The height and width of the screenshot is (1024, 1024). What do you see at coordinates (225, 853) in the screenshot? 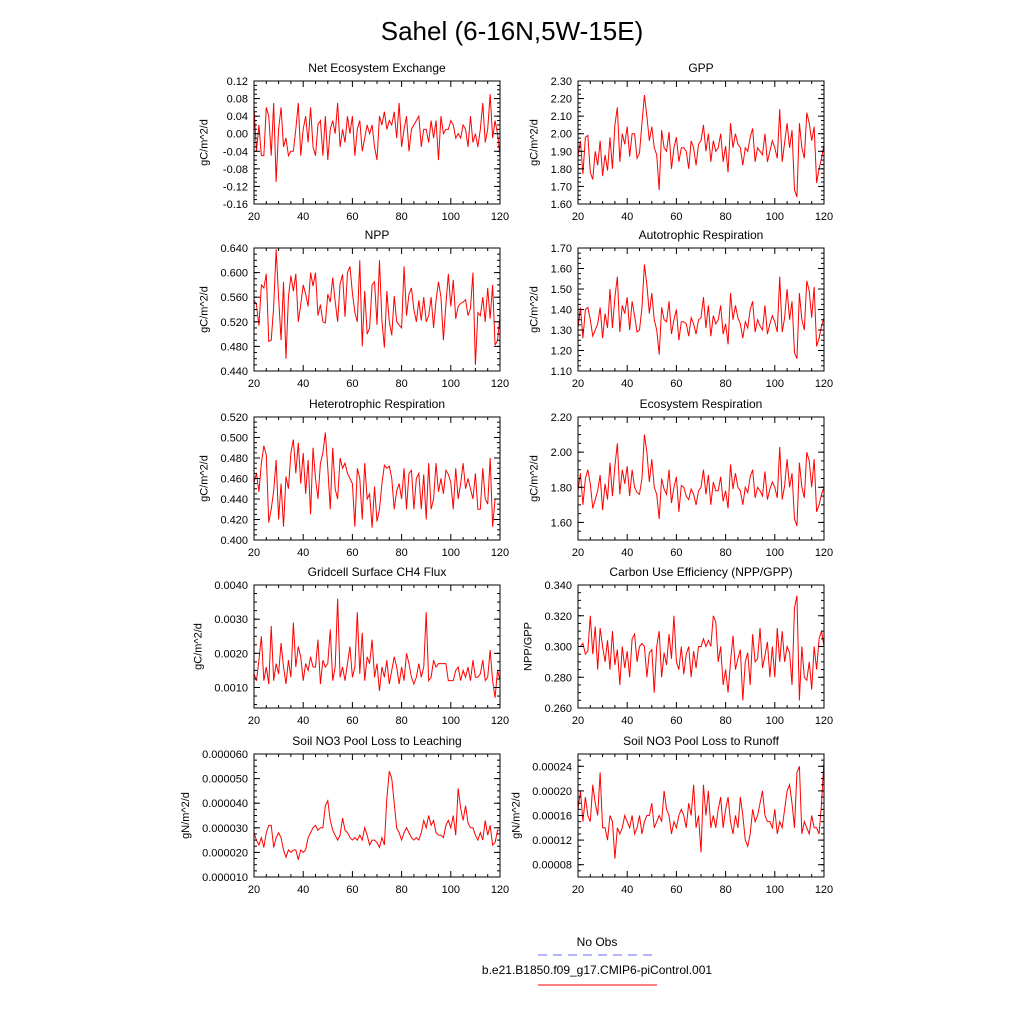
I see `y-tick-label: 0.000020` at bounding box center [225, 853].